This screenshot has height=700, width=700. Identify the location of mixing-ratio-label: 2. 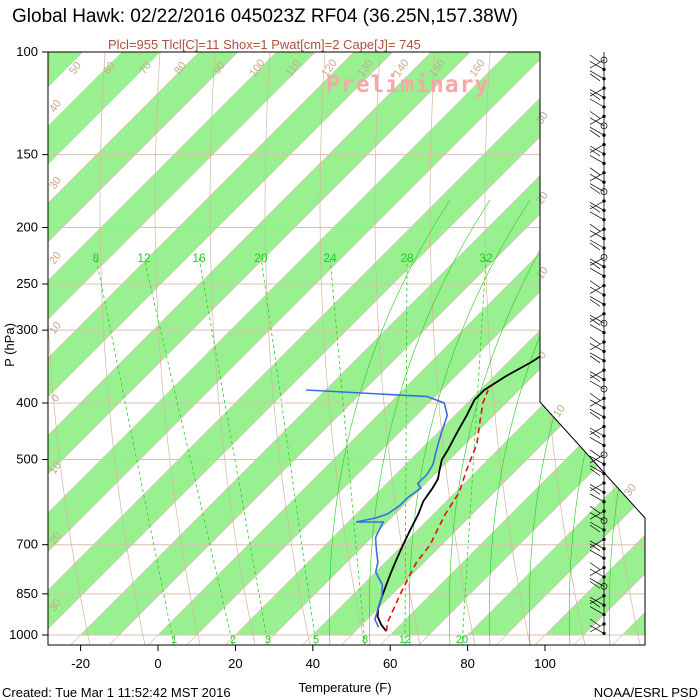
(233, 640).